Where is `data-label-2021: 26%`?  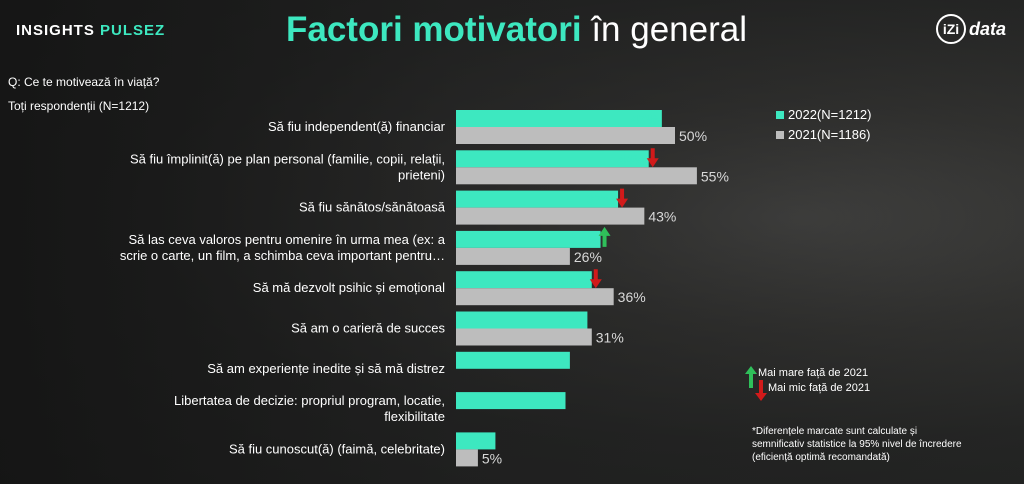 data-label-2021: 26% is located at coordinates (588, 257).